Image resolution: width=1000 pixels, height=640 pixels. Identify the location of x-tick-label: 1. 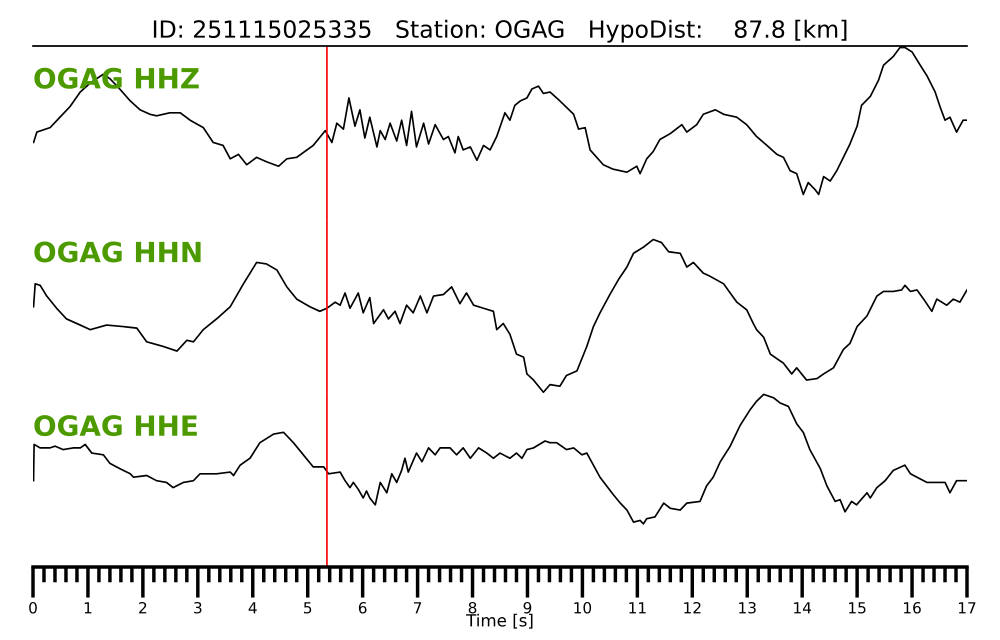
(88, 608).